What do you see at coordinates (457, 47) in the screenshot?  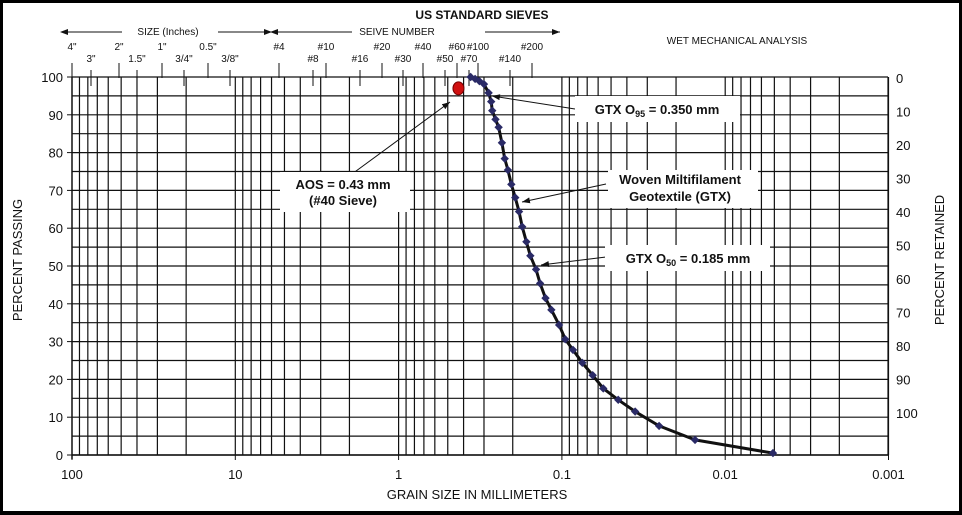 I see `sieve-label: #60` at bounding box center [457, 47].